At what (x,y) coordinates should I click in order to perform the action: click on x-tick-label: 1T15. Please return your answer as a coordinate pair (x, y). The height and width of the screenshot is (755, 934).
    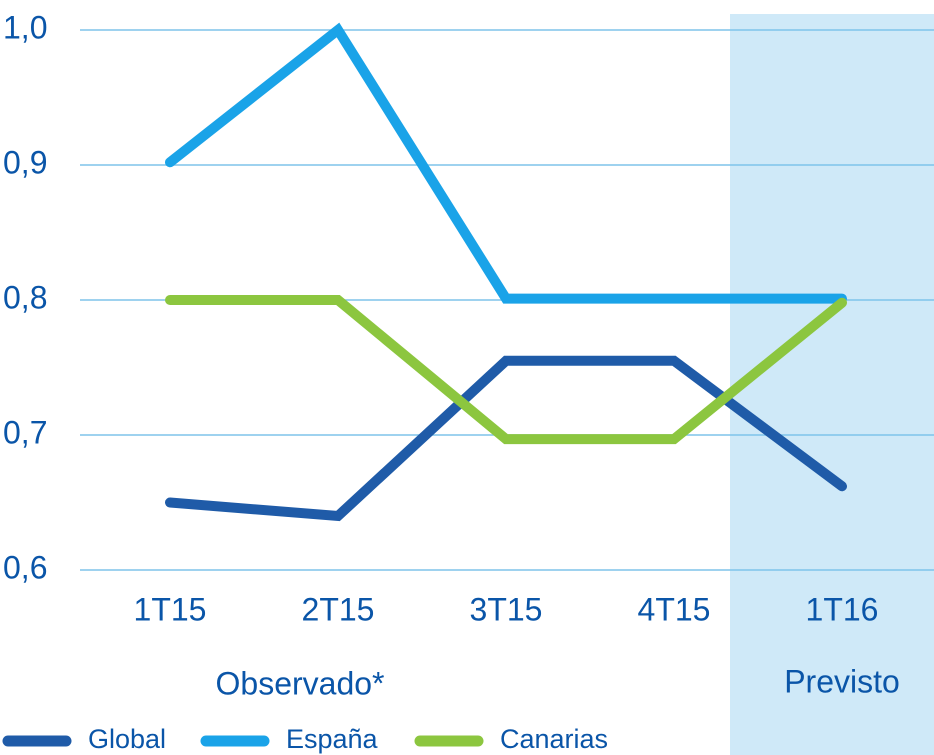
    Looking at the image, I should click on (170, 609).